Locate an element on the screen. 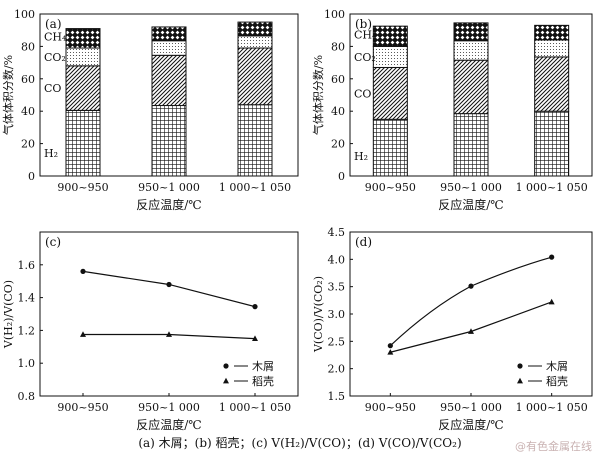  watermark: @有色金属在线 is located at coordinates (553, 446).